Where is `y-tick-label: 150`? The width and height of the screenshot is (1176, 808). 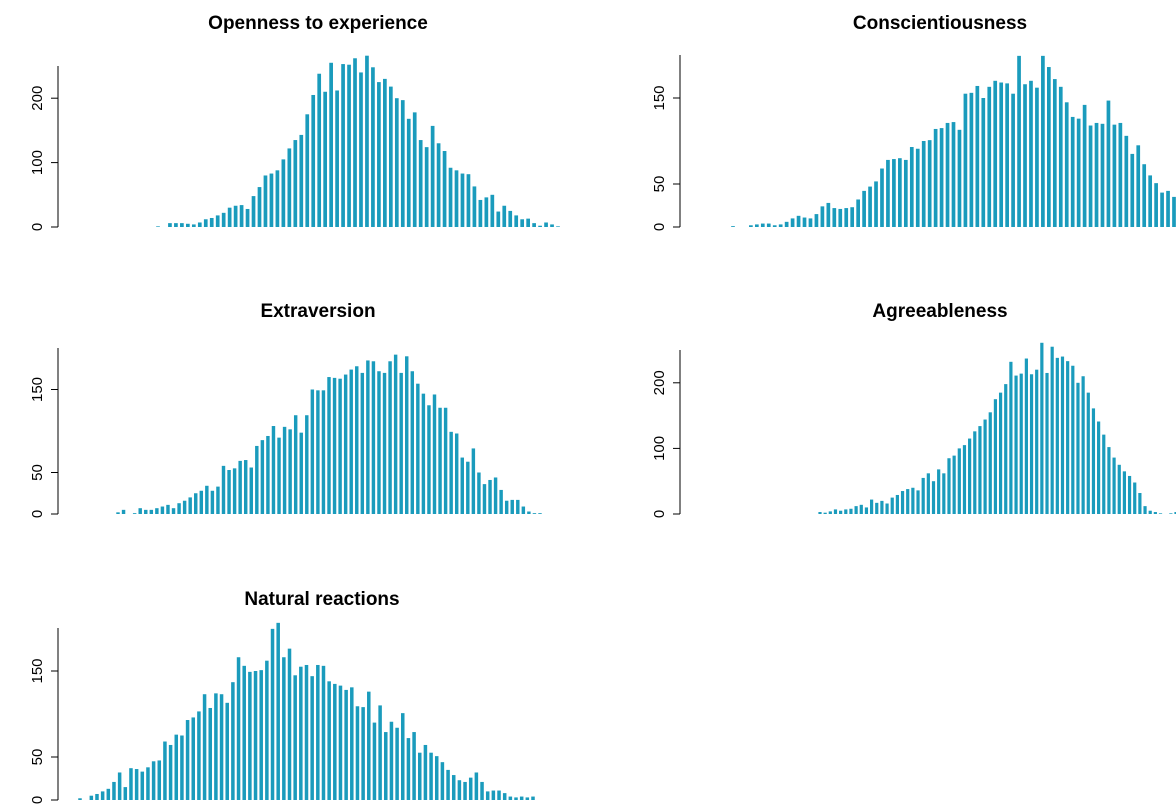
y-tick-label: 150 is located at coordinates (659, 97).